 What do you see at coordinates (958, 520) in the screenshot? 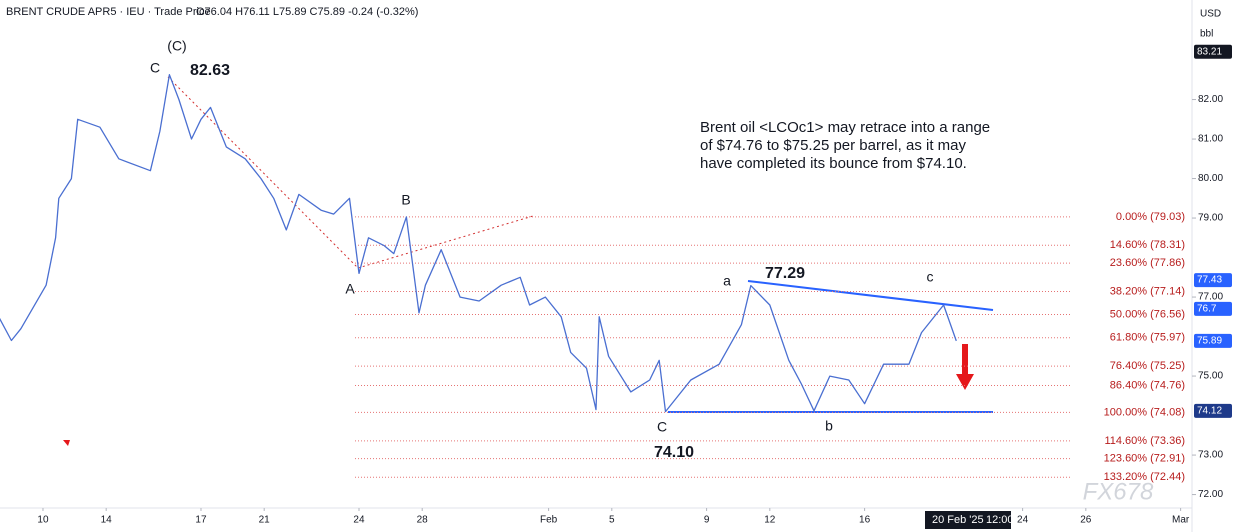
I see `crosshair-date: 20 Feb '25` at bounding box center [958, 520].